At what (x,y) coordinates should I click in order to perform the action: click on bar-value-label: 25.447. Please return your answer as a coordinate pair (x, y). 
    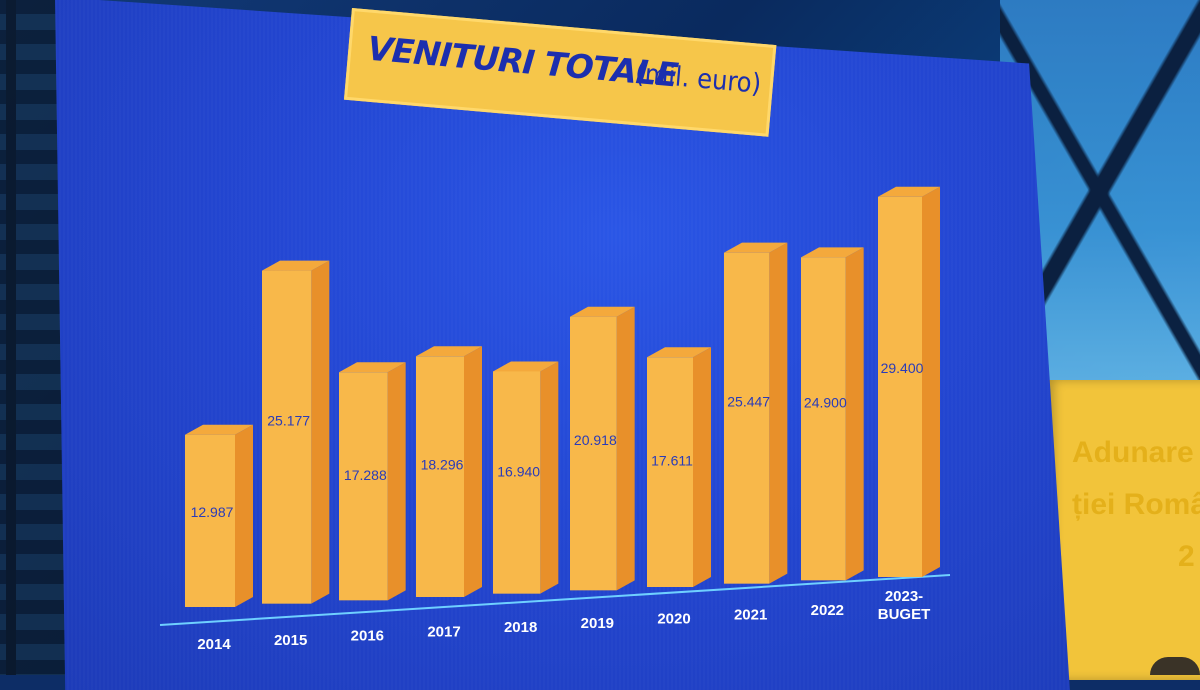
    Looking at the image, I should click on (748, 402).